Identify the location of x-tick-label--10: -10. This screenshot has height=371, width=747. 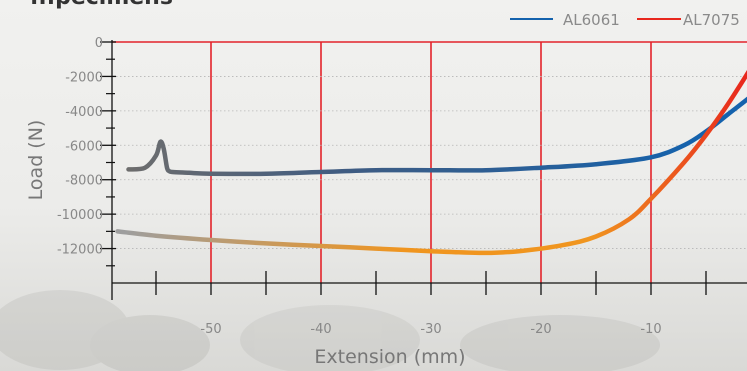
(650, 329).